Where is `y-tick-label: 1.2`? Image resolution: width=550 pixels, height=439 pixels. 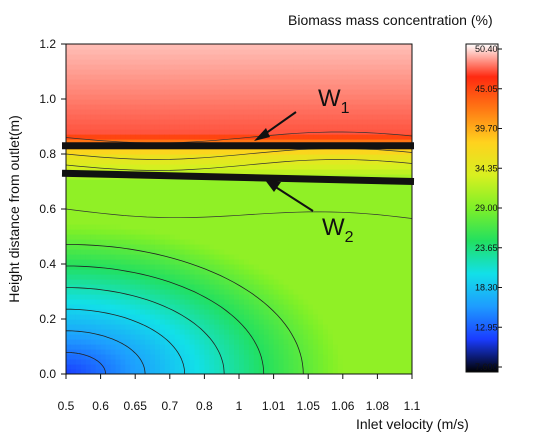
y-tick-label: 1.2 is located at coordinates (47, 44).